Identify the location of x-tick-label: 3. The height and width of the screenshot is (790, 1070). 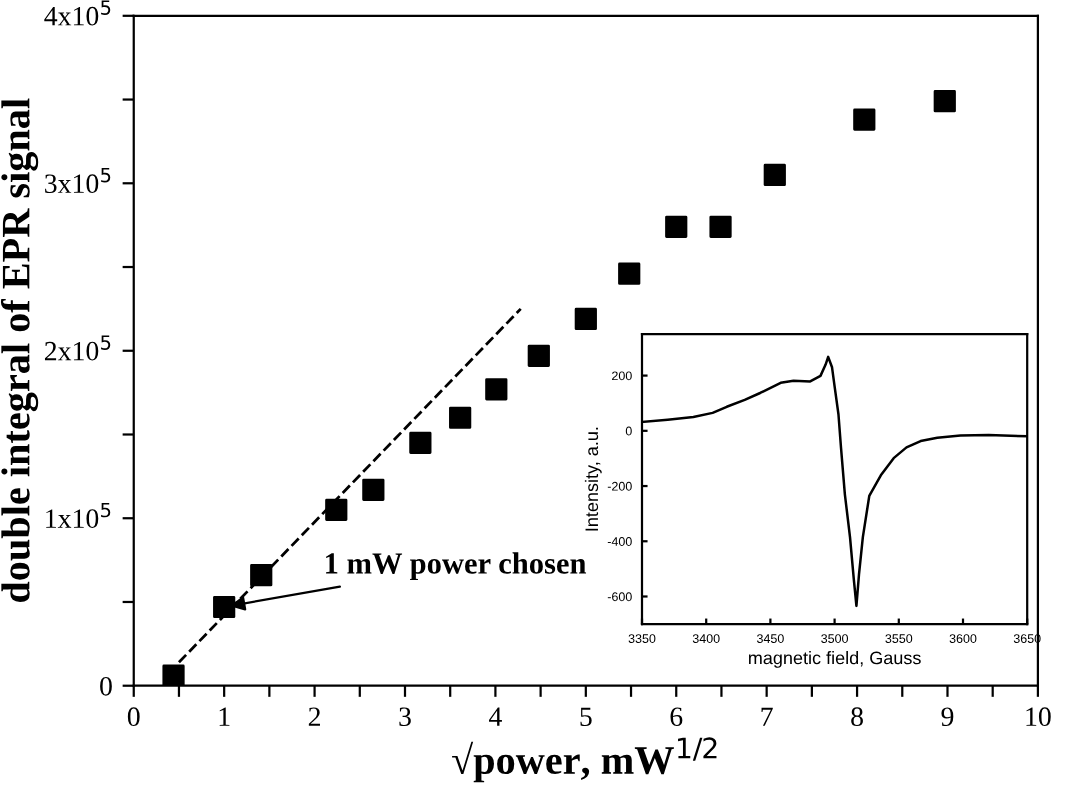
(405, 717).